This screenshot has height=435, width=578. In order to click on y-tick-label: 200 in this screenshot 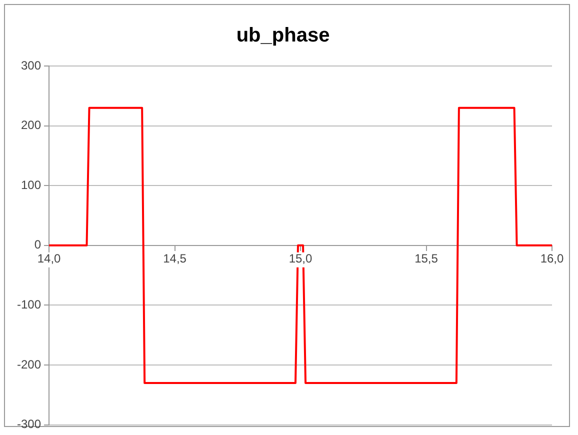, I will do `click(31, 125)`.